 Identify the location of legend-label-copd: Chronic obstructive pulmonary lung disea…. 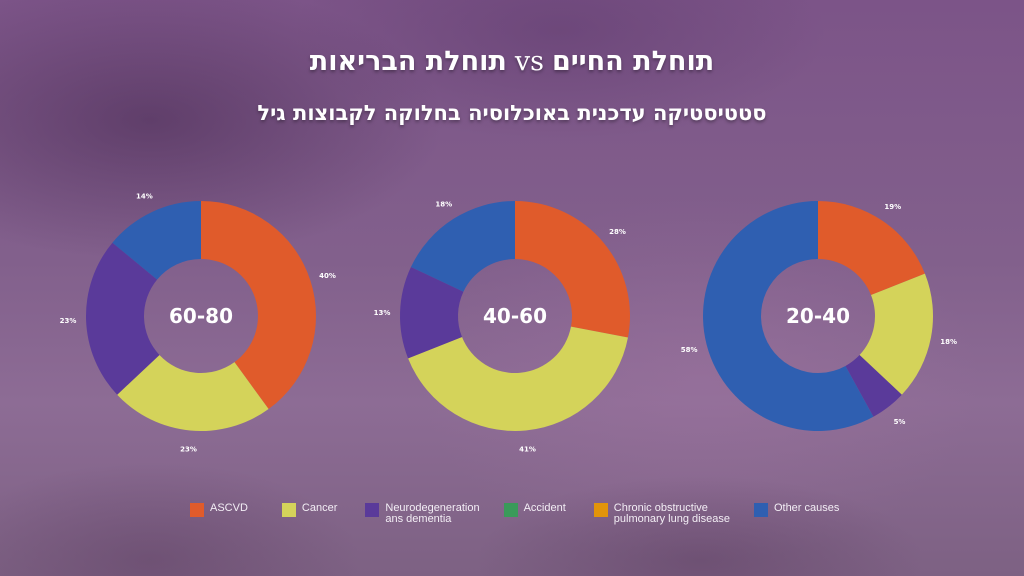
(671, 513).